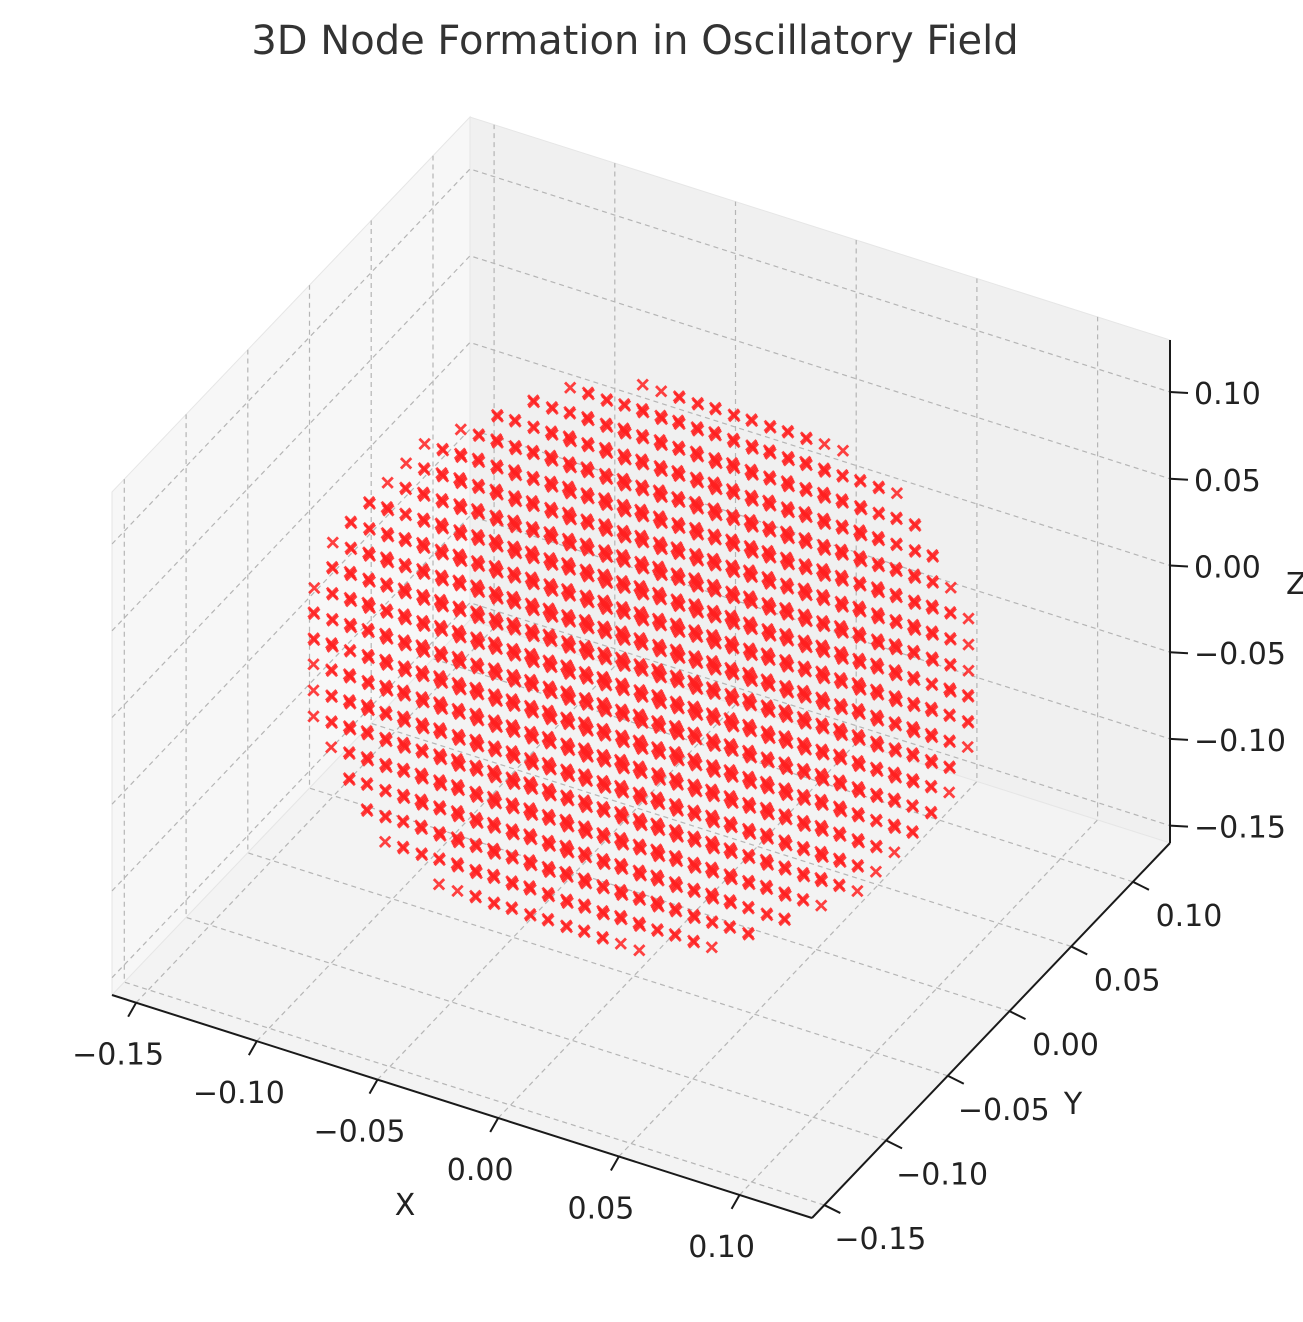  I want to click on z-tick-label-2: −0.05, so click(1240, 654).